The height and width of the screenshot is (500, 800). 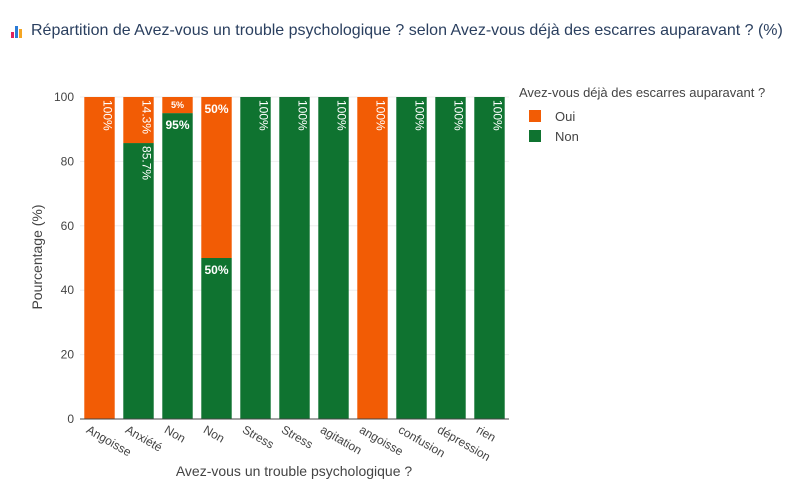 I want to click on y-tick-label: 60, so click(x=68, y=226).